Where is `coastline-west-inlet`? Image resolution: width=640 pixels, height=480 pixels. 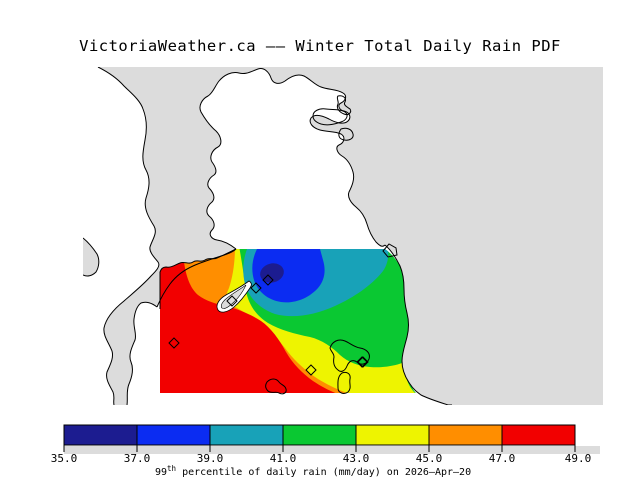
coastline-west-inlet is located at coordinates (91, 257).